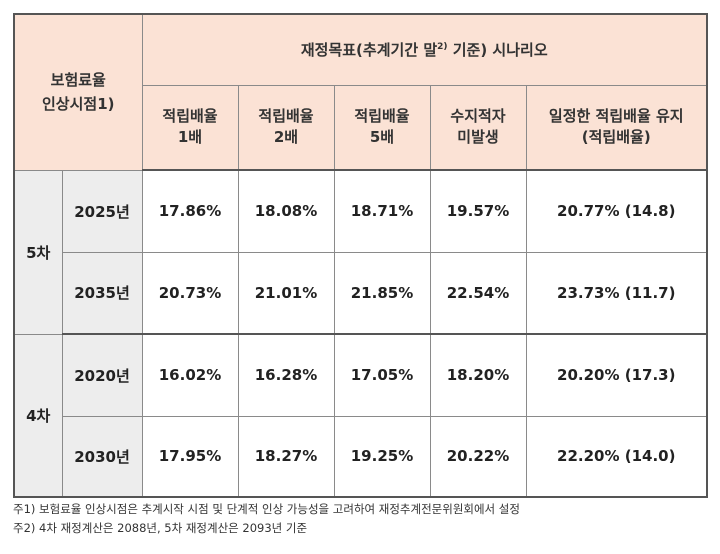 The height and width of the screenshot is (554, 720). I want to click on table-cell: 18.27%, so click(286, 456).